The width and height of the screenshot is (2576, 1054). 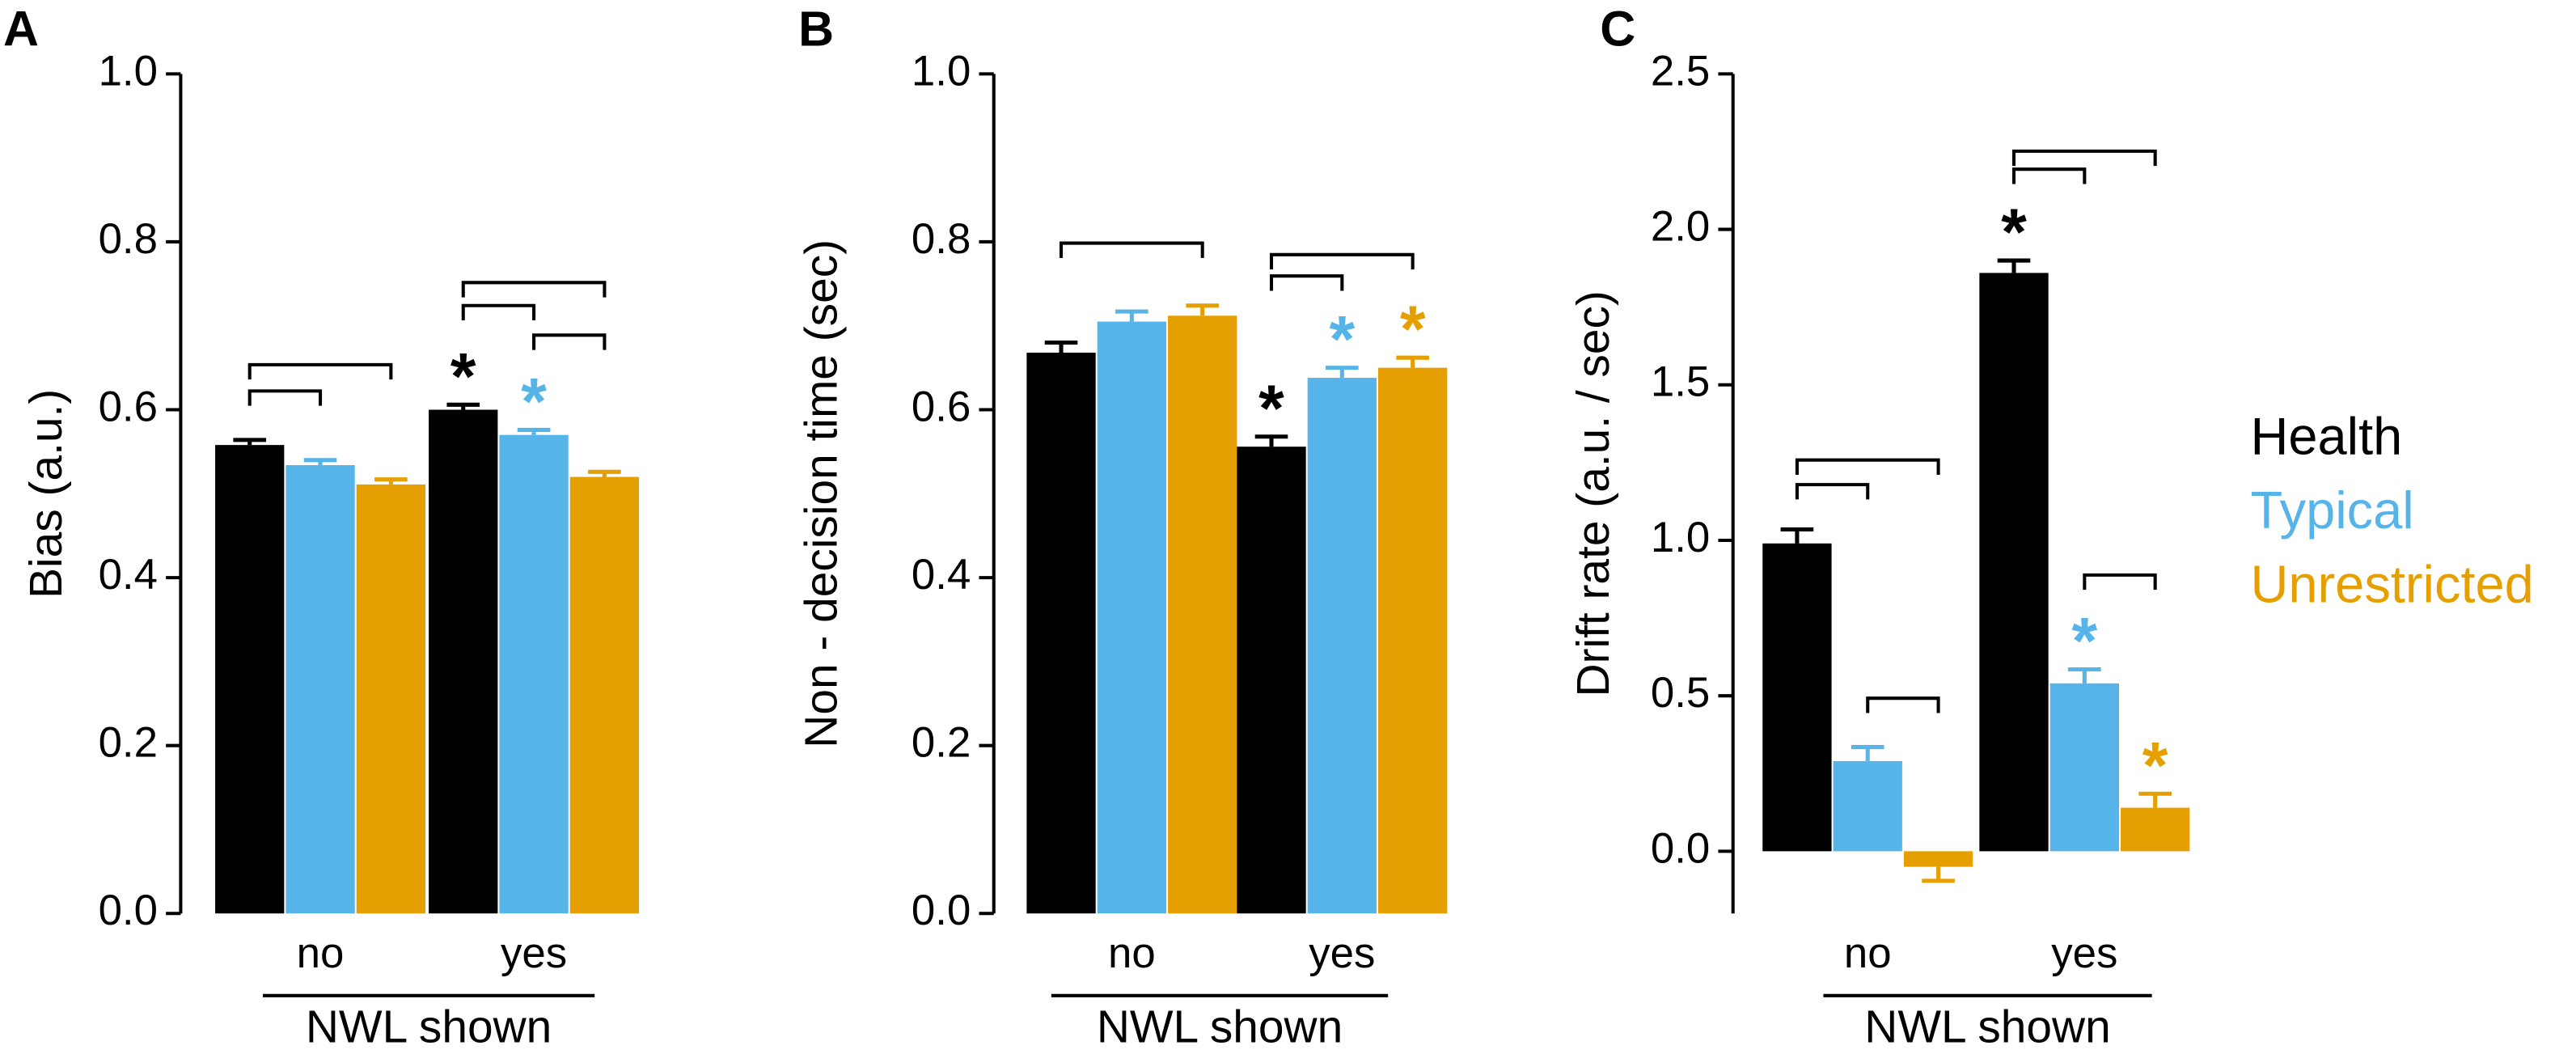 I want to click on panel-letter: B, so click(x=816, y=29).